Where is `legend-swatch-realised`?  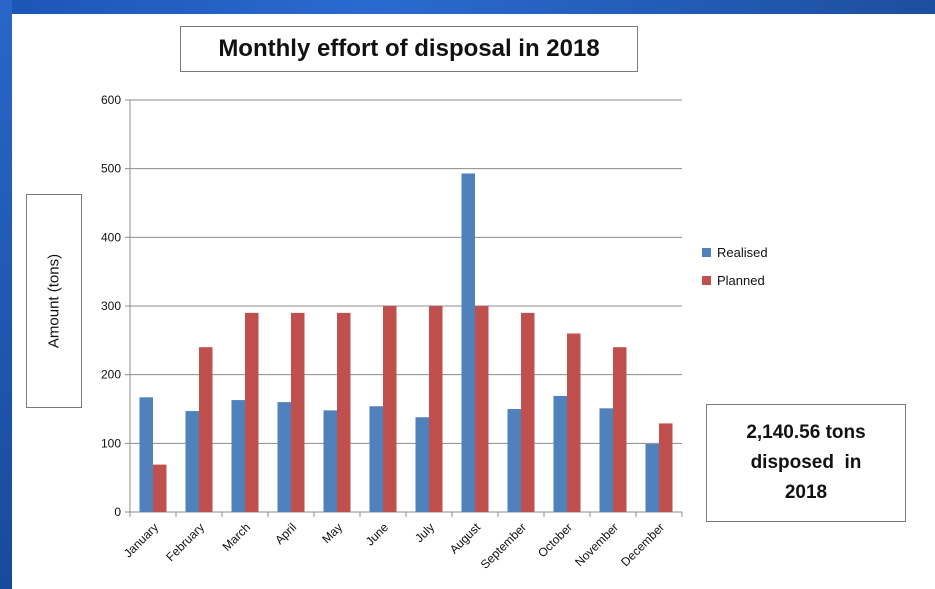
legend-swatch-realised is located at coordinates (706, 252).